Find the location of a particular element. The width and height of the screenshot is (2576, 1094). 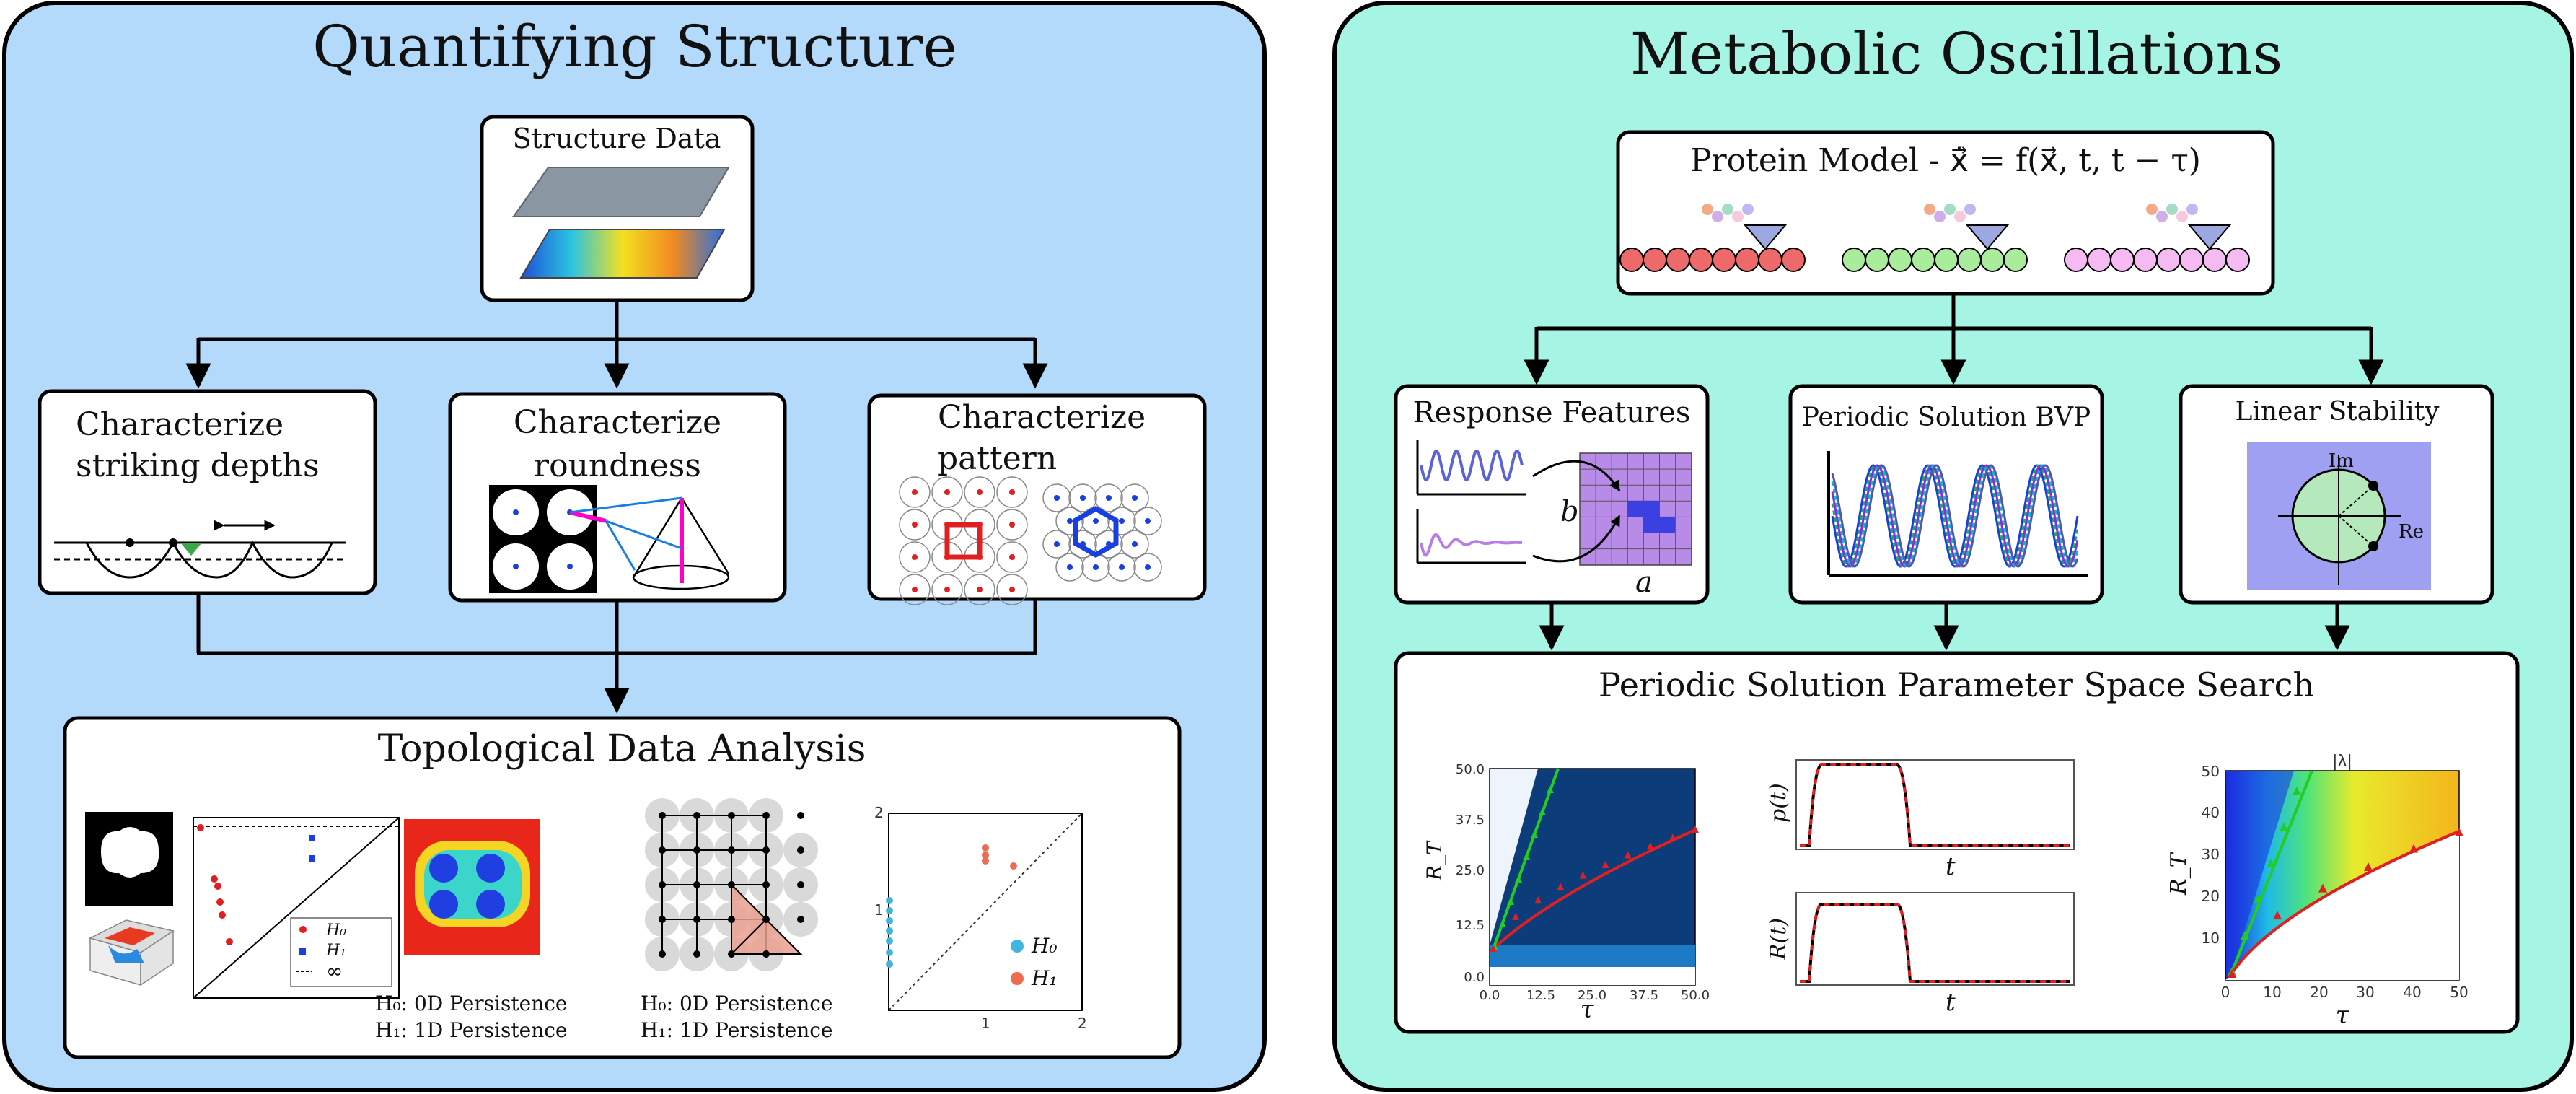

heat1-ytick-1: 37.5 is located at coordinates (1470, 820).